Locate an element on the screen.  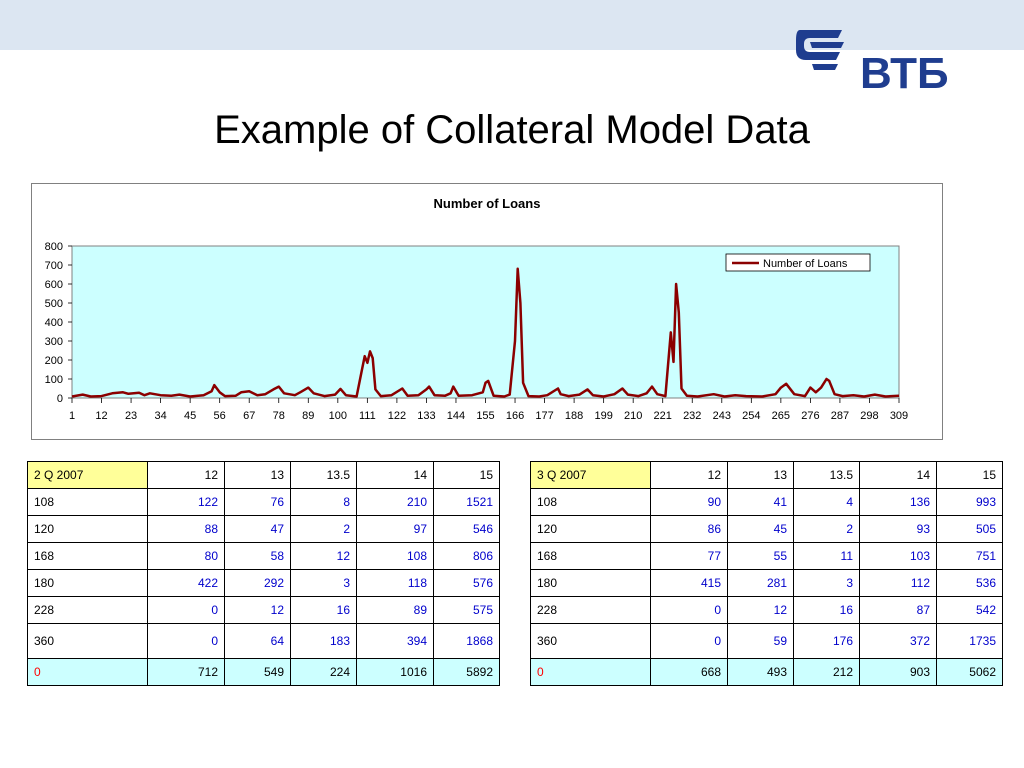
table-cell: 47 is located at coordinates (257, 529).